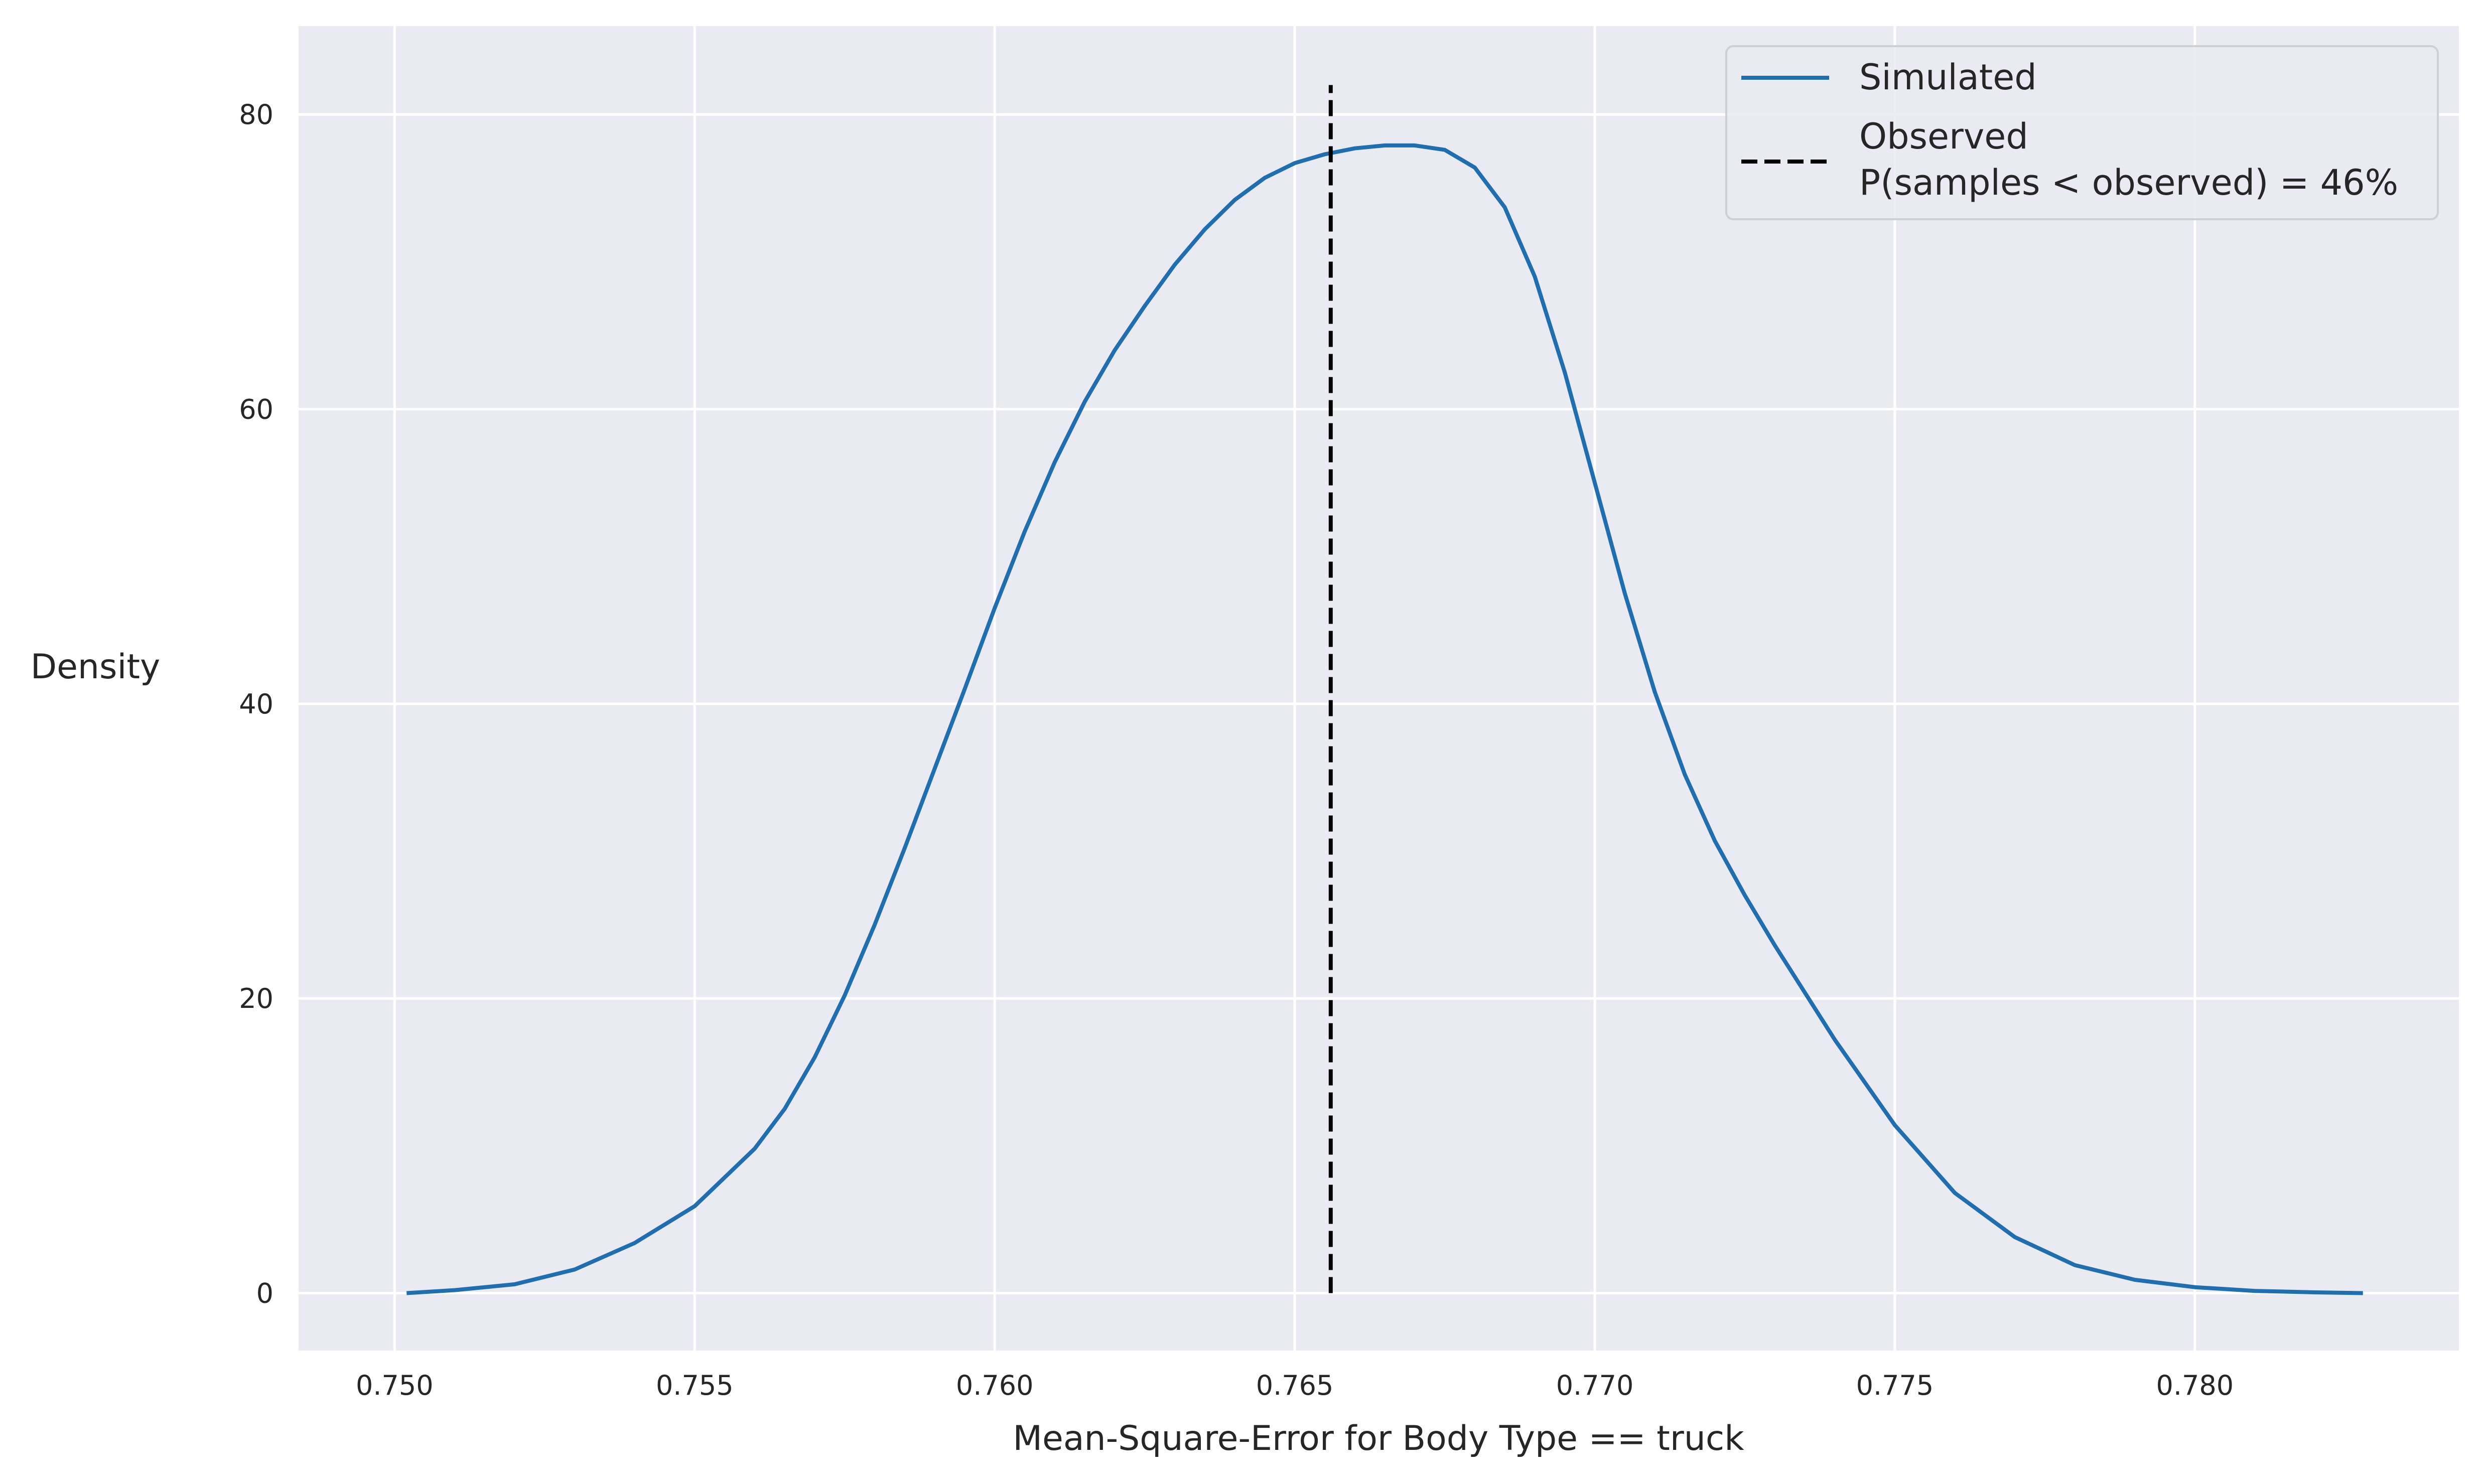 This screenshot has width=2483, height=1484. Describe the element at coordinates (256, 115) in the screenshot. I see `y-tick-label: 80` at that location.